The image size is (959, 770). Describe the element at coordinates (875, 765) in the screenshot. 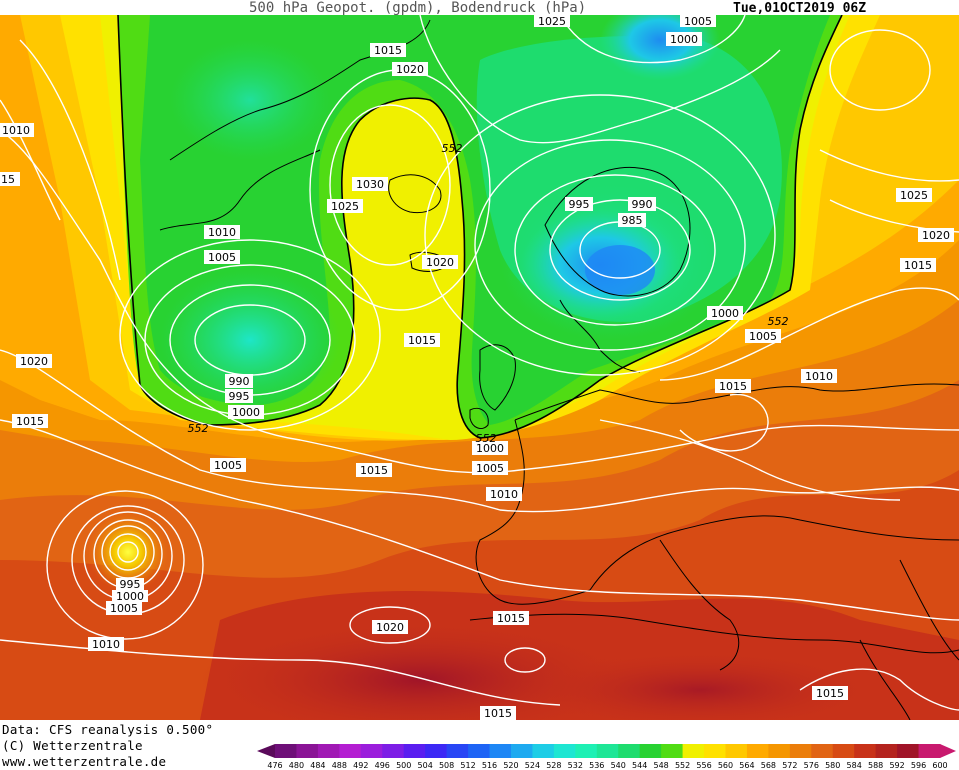

I see `legend-tick-label: 588` at that location.